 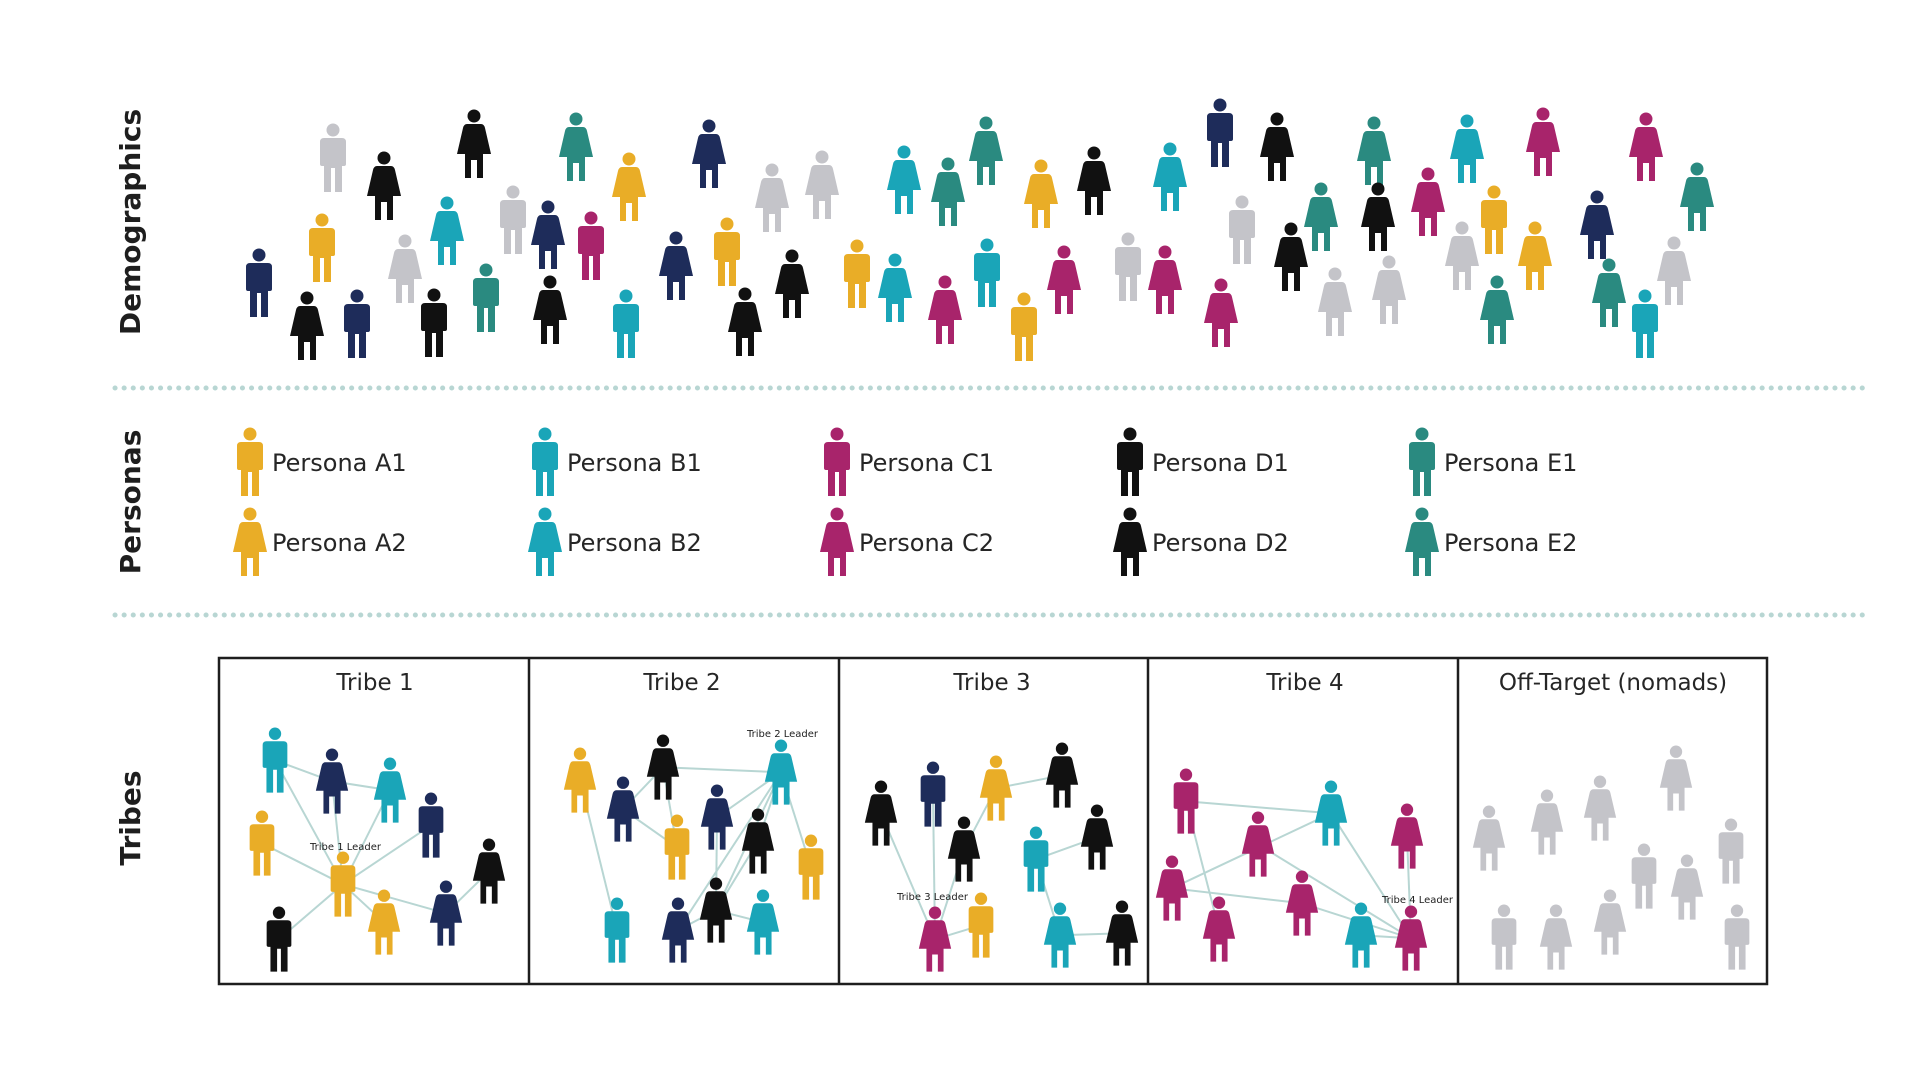 What do you see at coordinates (130, 817) in the screenshot?
I see `section-label-tribes: Tribes` at bounding box center [130, 817].